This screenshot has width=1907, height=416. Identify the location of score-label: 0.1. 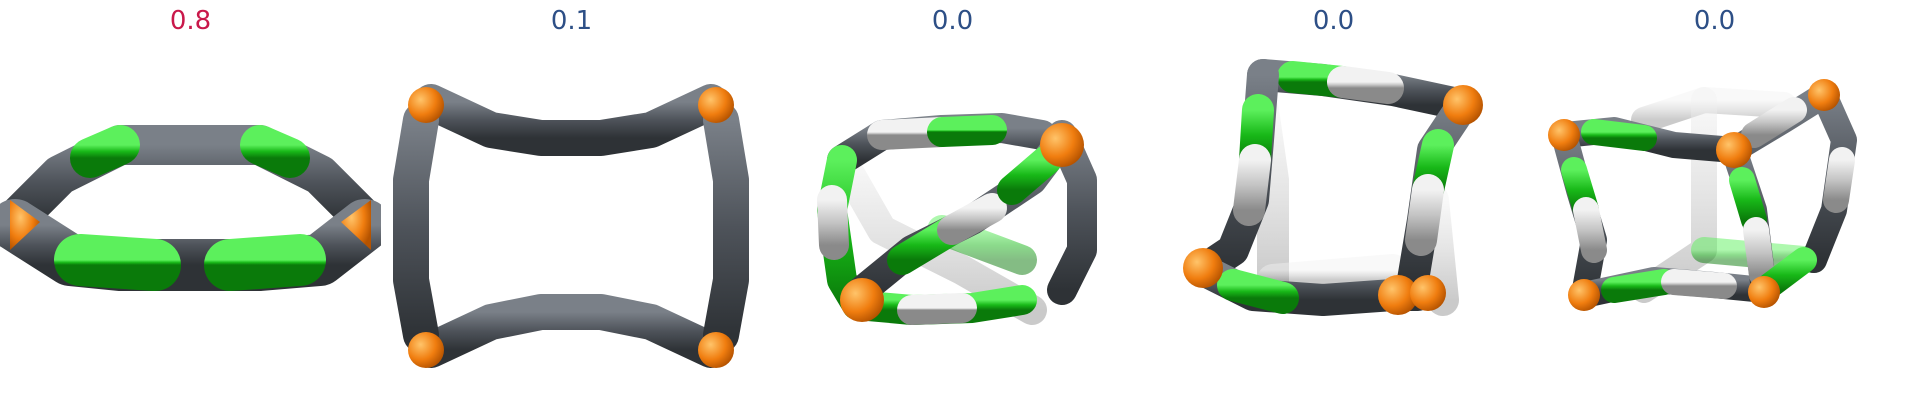
(571, 21).